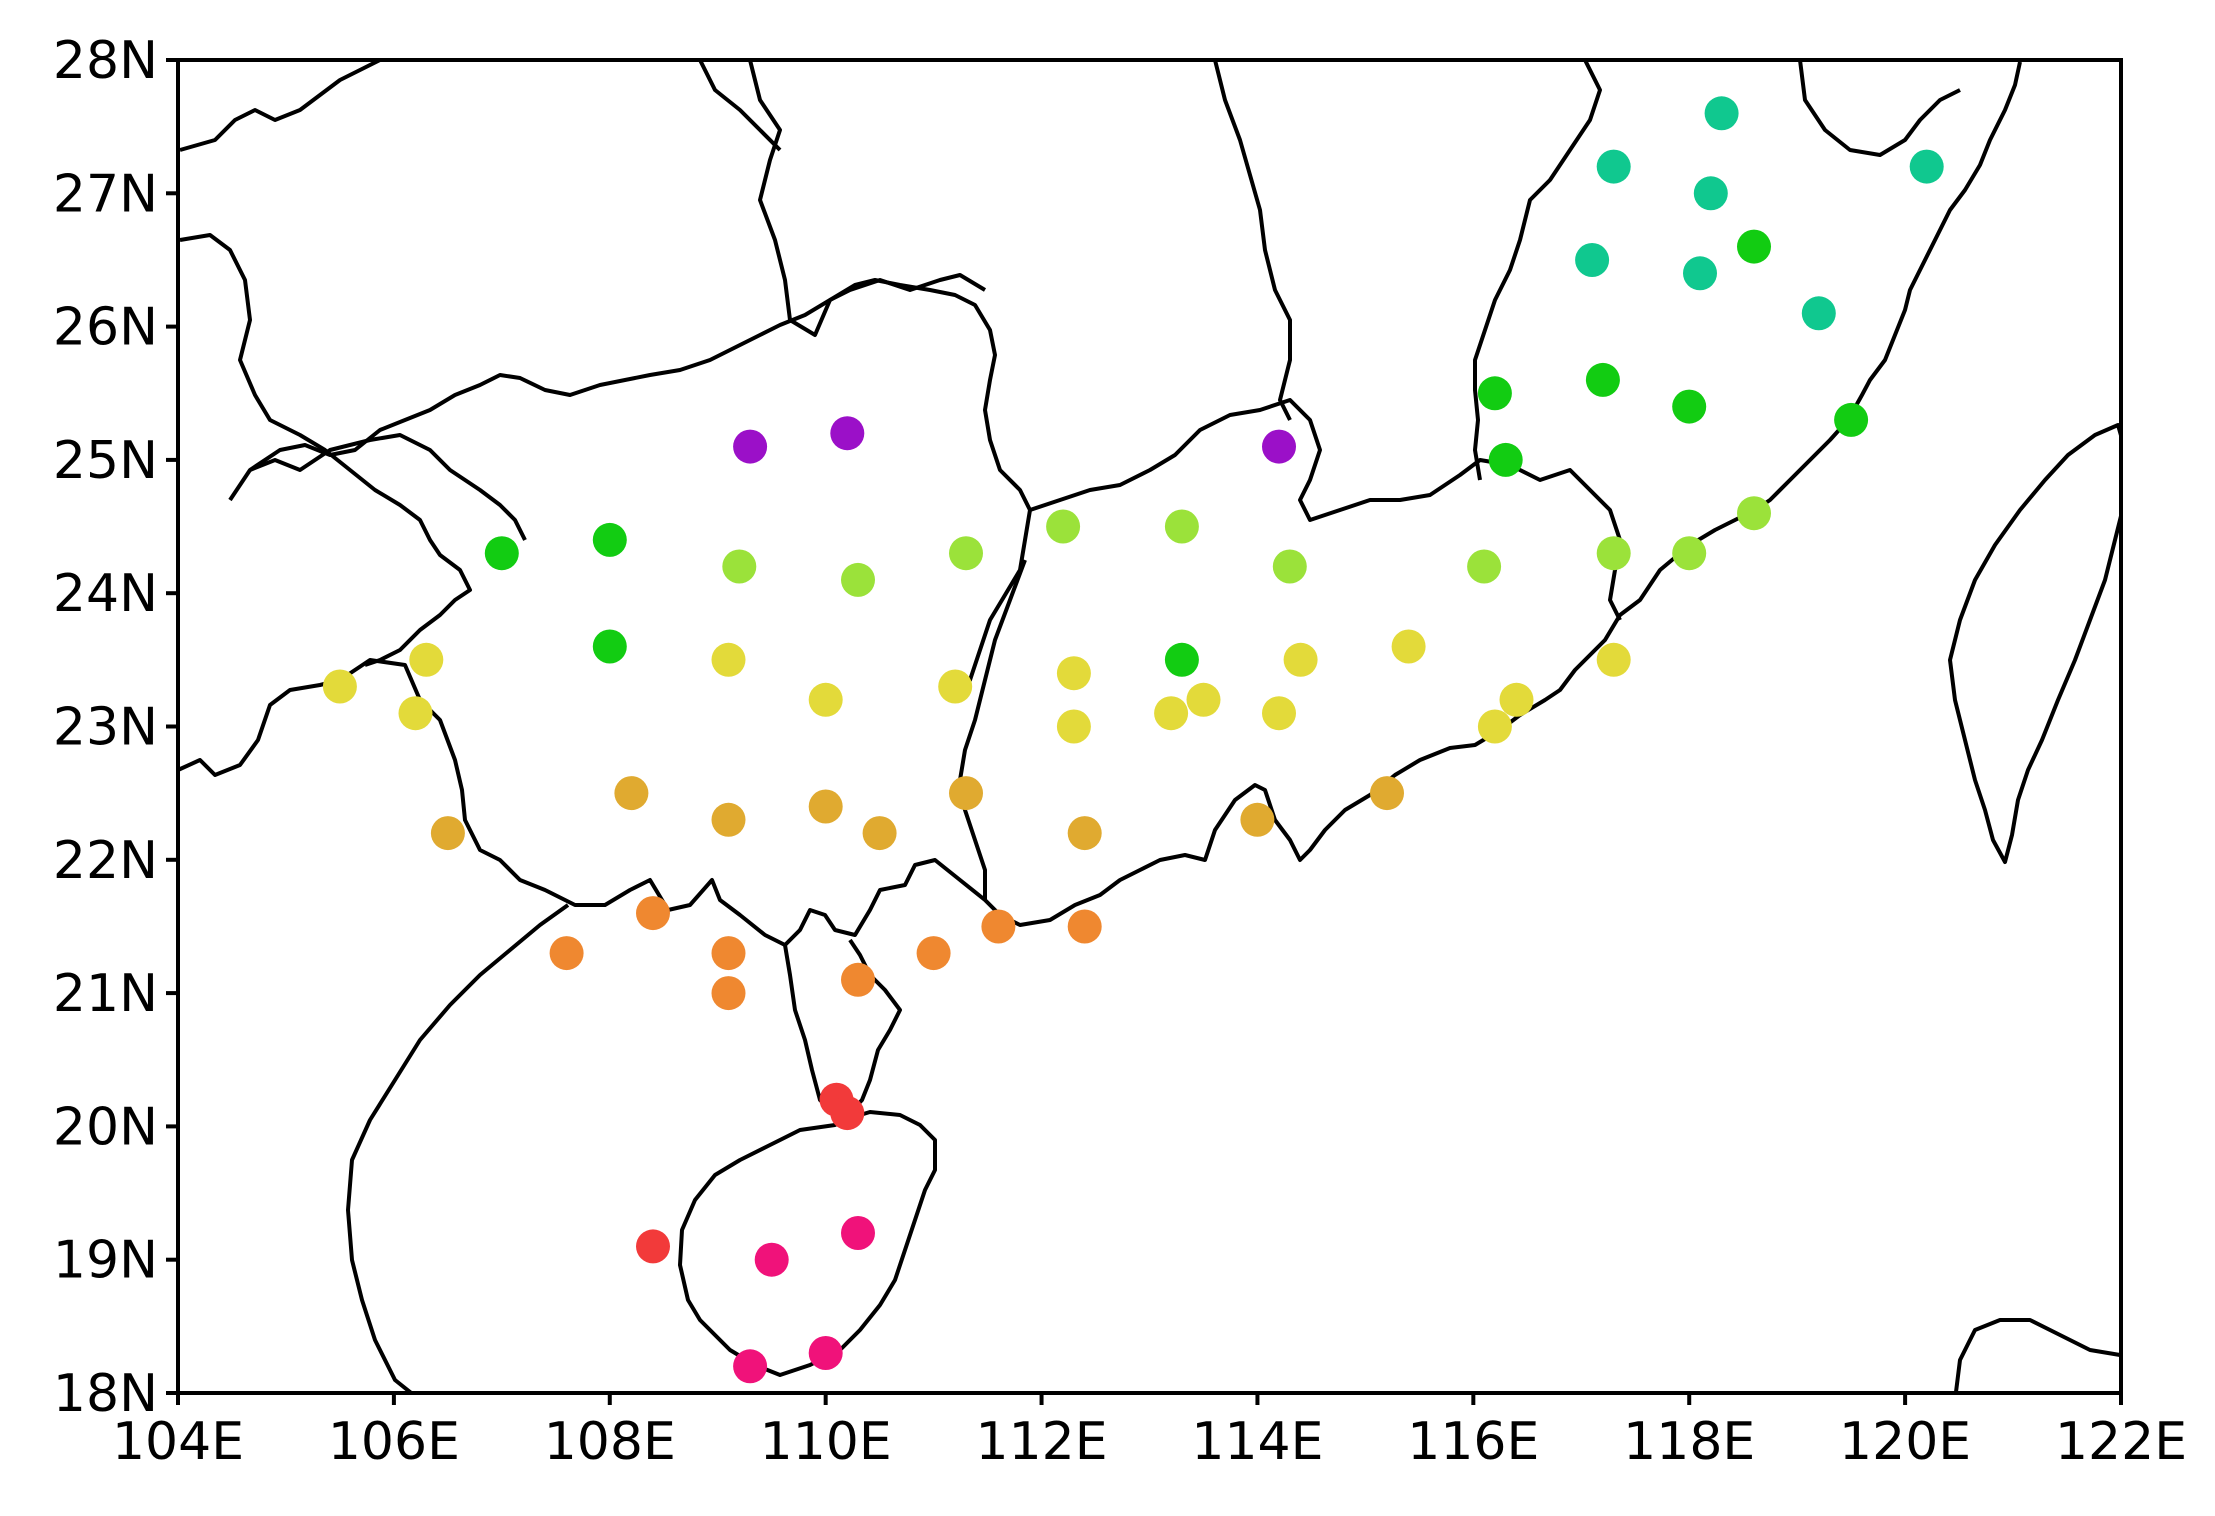 The width and height of the screenshot is (2215, 1516). What do you see at coordinates (105, 728) in the screenshot?
I see `y-tick-label: 23N` at bounding box center [105, 728].